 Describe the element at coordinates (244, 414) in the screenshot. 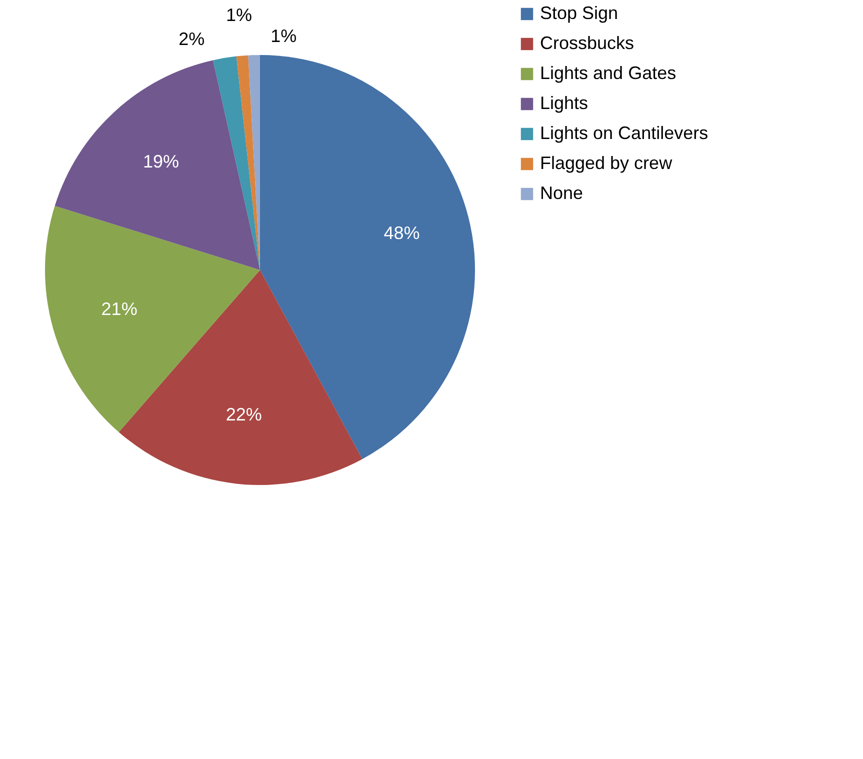

I see `data-label: 22%` at that location.